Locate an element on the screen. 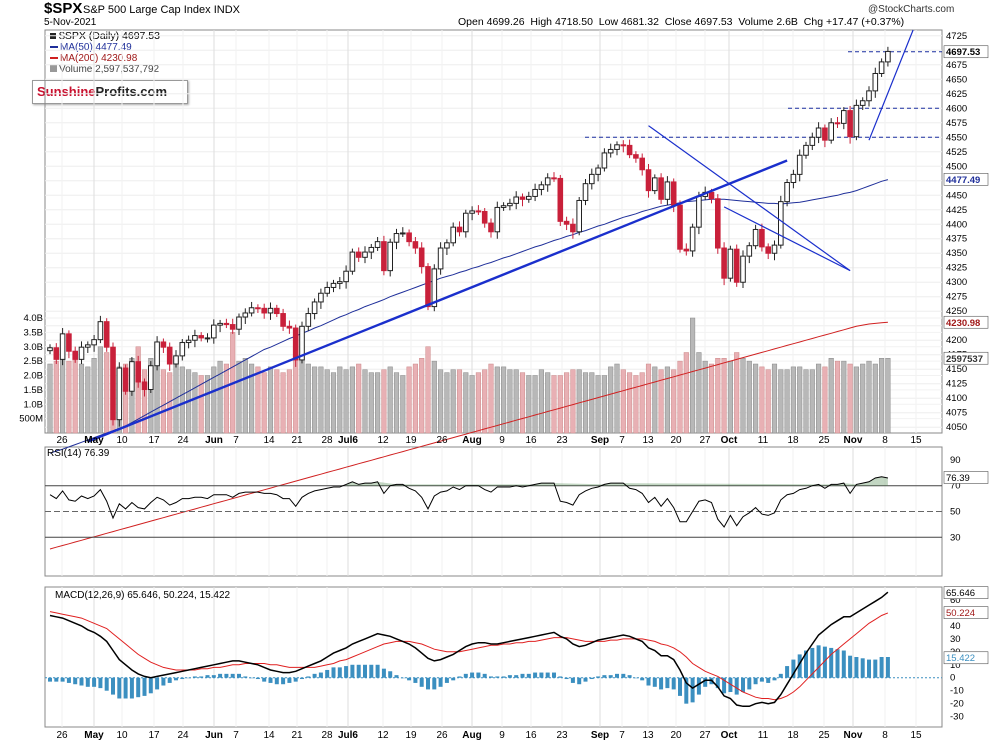 The height and width of the screenshot is (744, 990). x-tick-label: 9 is located at coordinates (502, 735).